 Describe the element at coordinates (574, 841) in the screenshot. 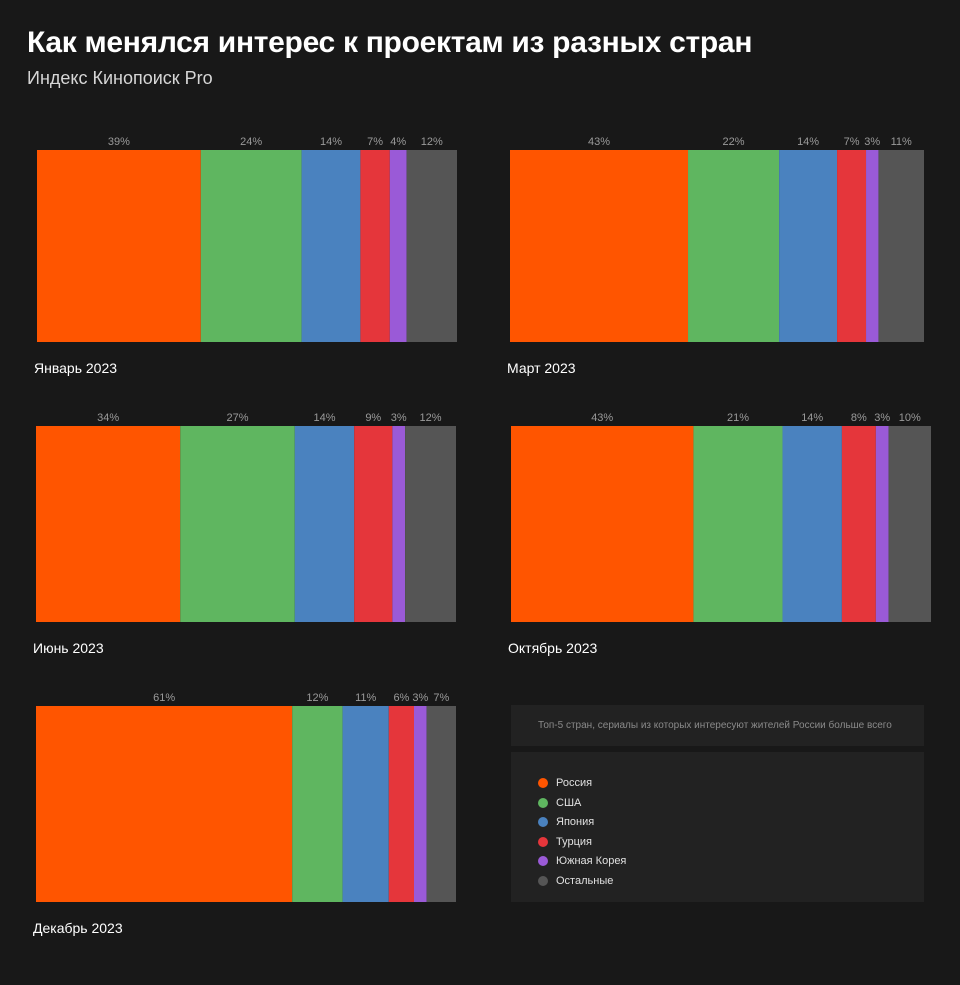

I see `legend-label: Турция` at that location.